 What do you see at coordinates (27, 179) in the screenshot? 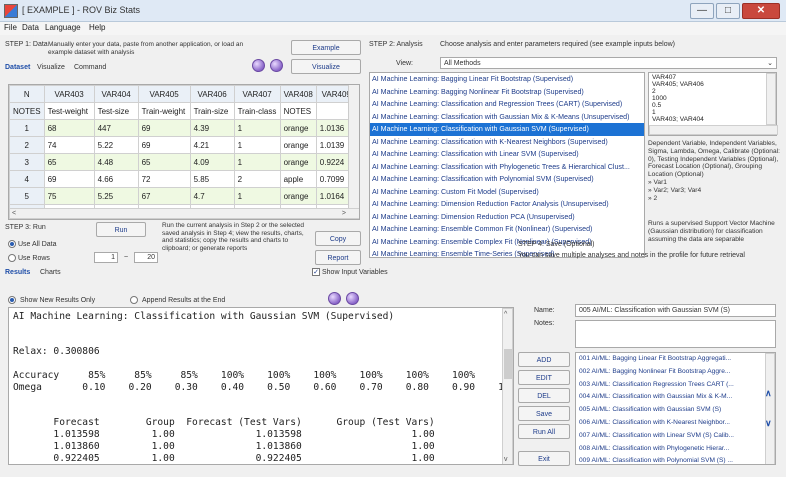
I see `row-number: 4` at bounding box center [27, 179].